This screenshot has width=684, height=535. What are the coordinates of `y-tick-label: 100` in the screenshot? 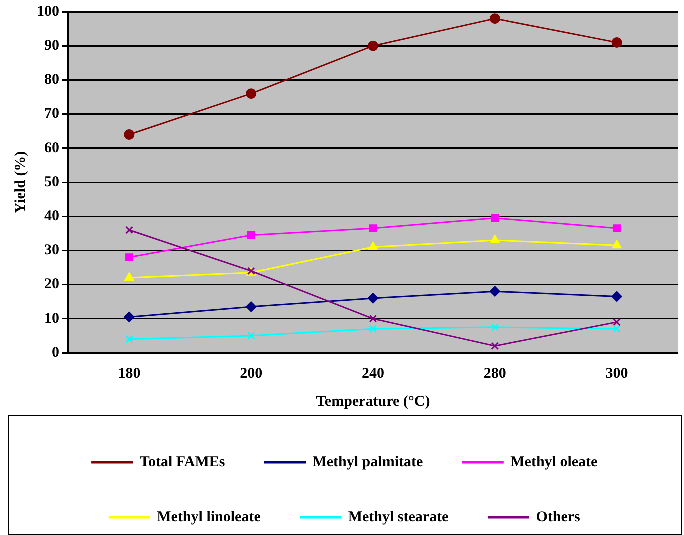 It's located at (48, 12).